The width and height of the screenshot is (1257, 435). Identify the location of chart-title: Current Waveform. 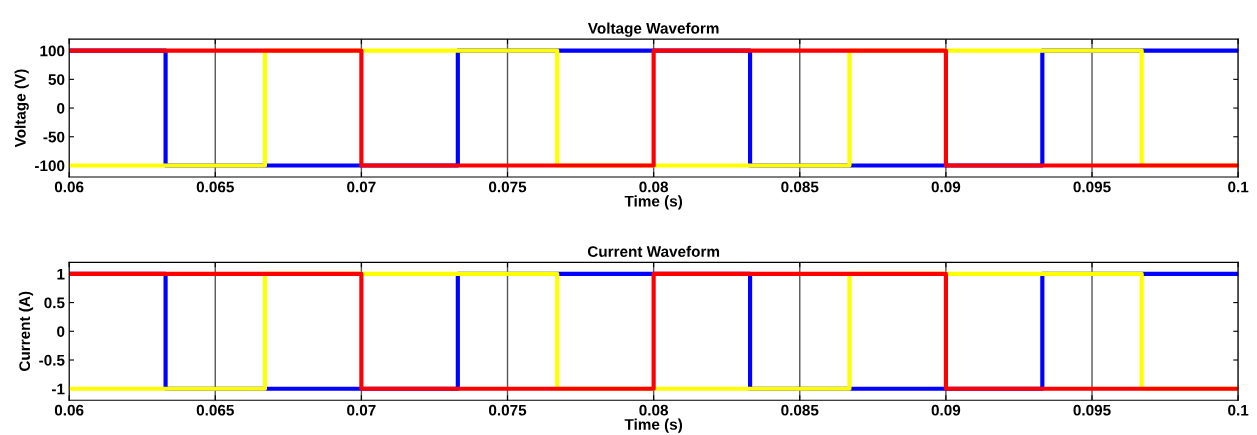
(653, 251).